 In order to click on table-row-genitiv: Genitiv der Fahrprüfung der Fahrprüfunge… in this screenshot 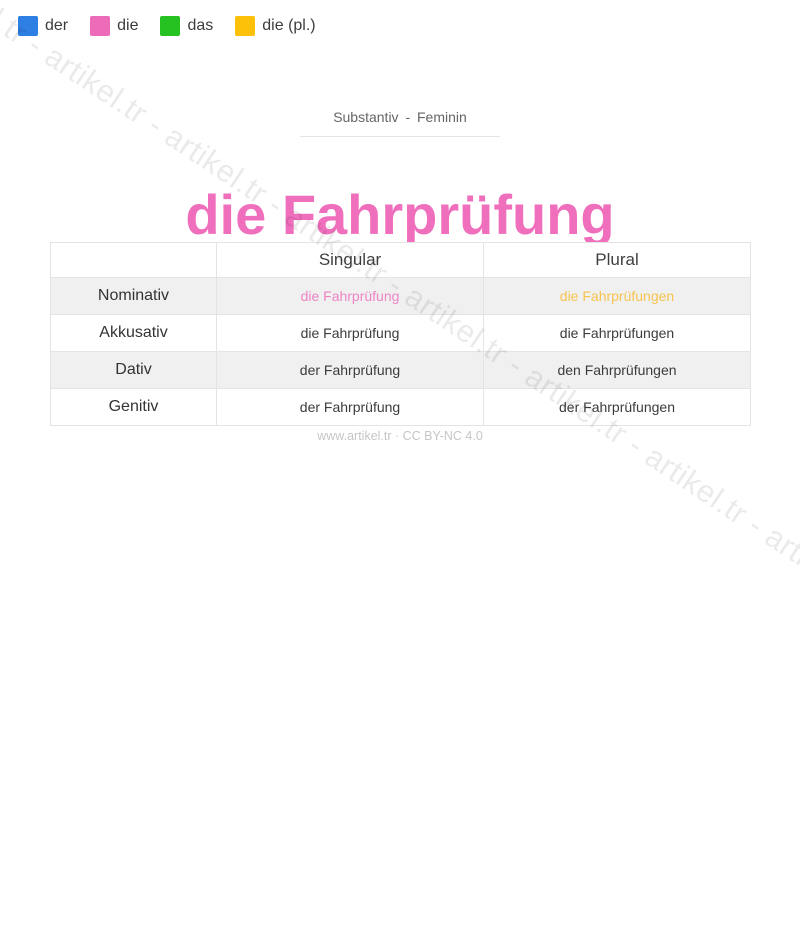, I will do `click(400, 407)`.